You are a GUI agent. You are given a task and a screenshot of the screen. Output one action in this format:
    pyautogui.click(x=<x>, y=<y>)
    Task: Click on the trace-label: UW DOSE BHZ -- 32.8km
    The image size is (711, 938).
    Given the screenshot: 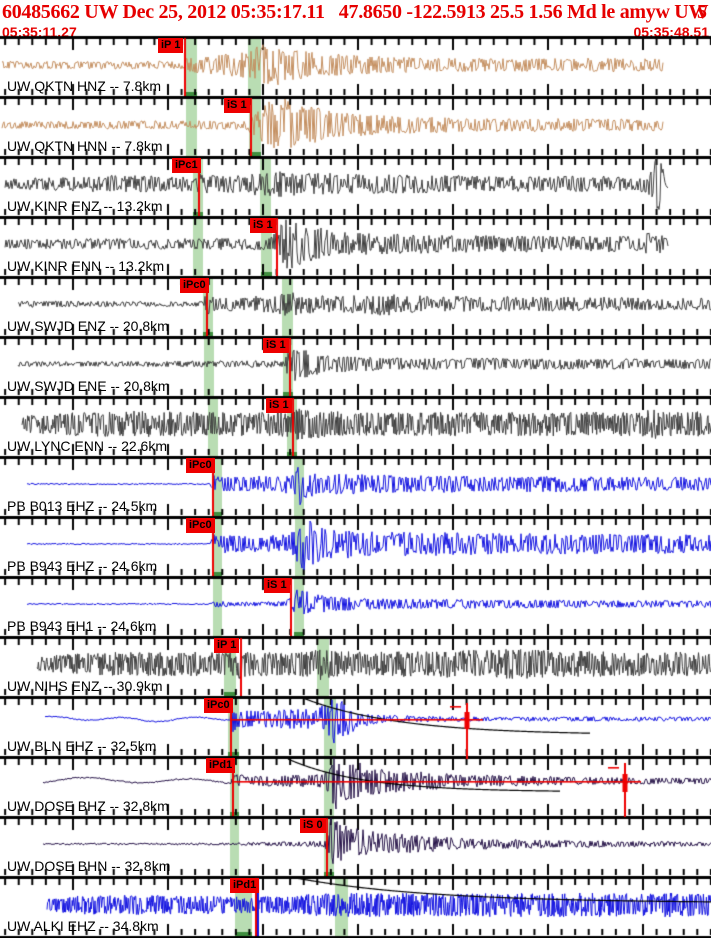 What is the action you would take?
    pyautogui.click(x=88, y=806)
    